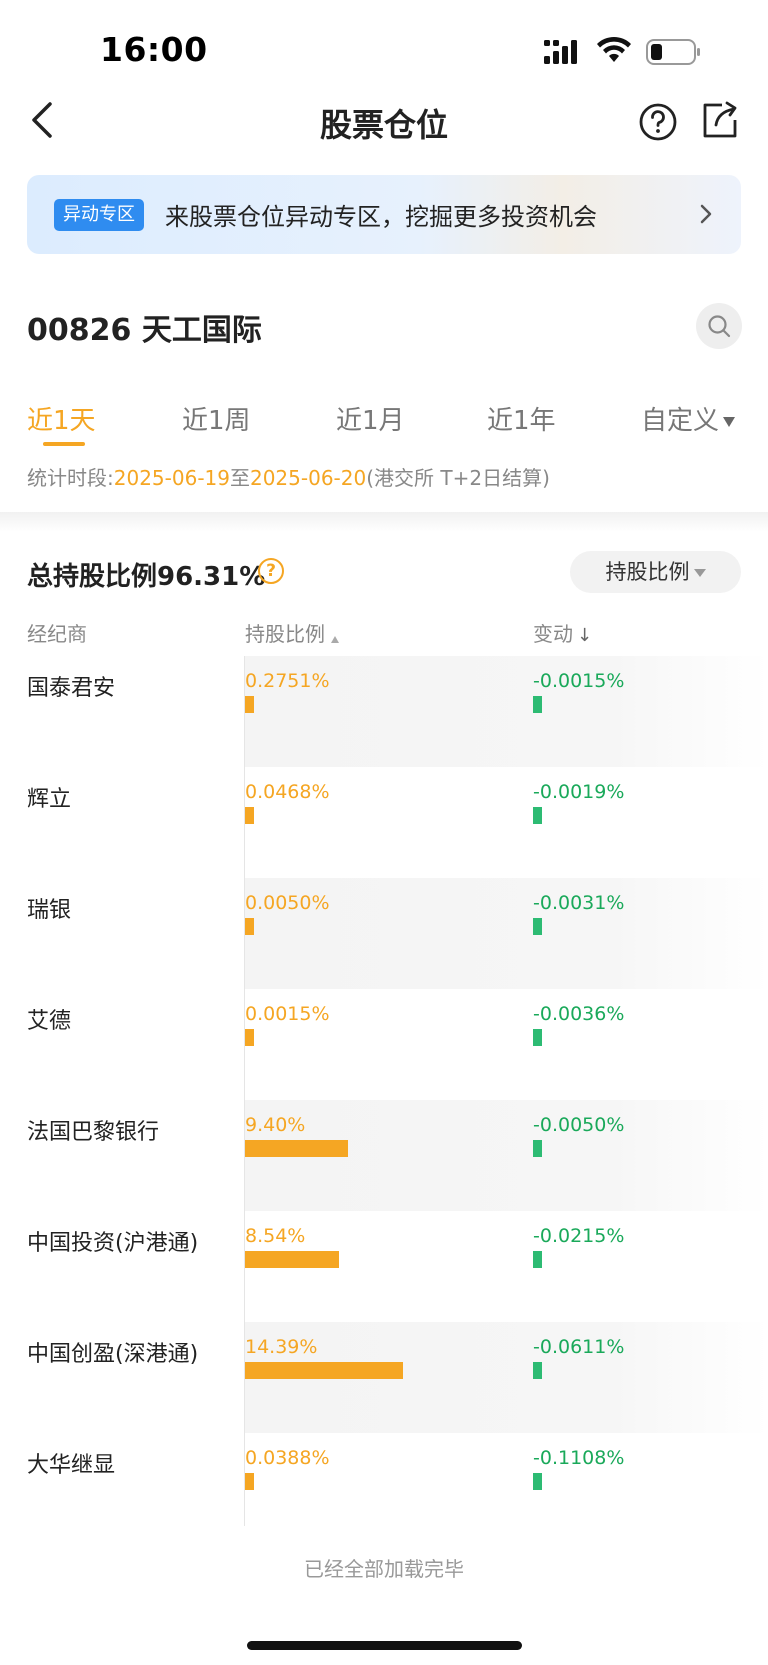 The width and height of the screenshot is (768, 1665). What do you see at coordinates (384, 1645) in the screenshot?
I see `home-indicator` at bounding box center [384, 1645].